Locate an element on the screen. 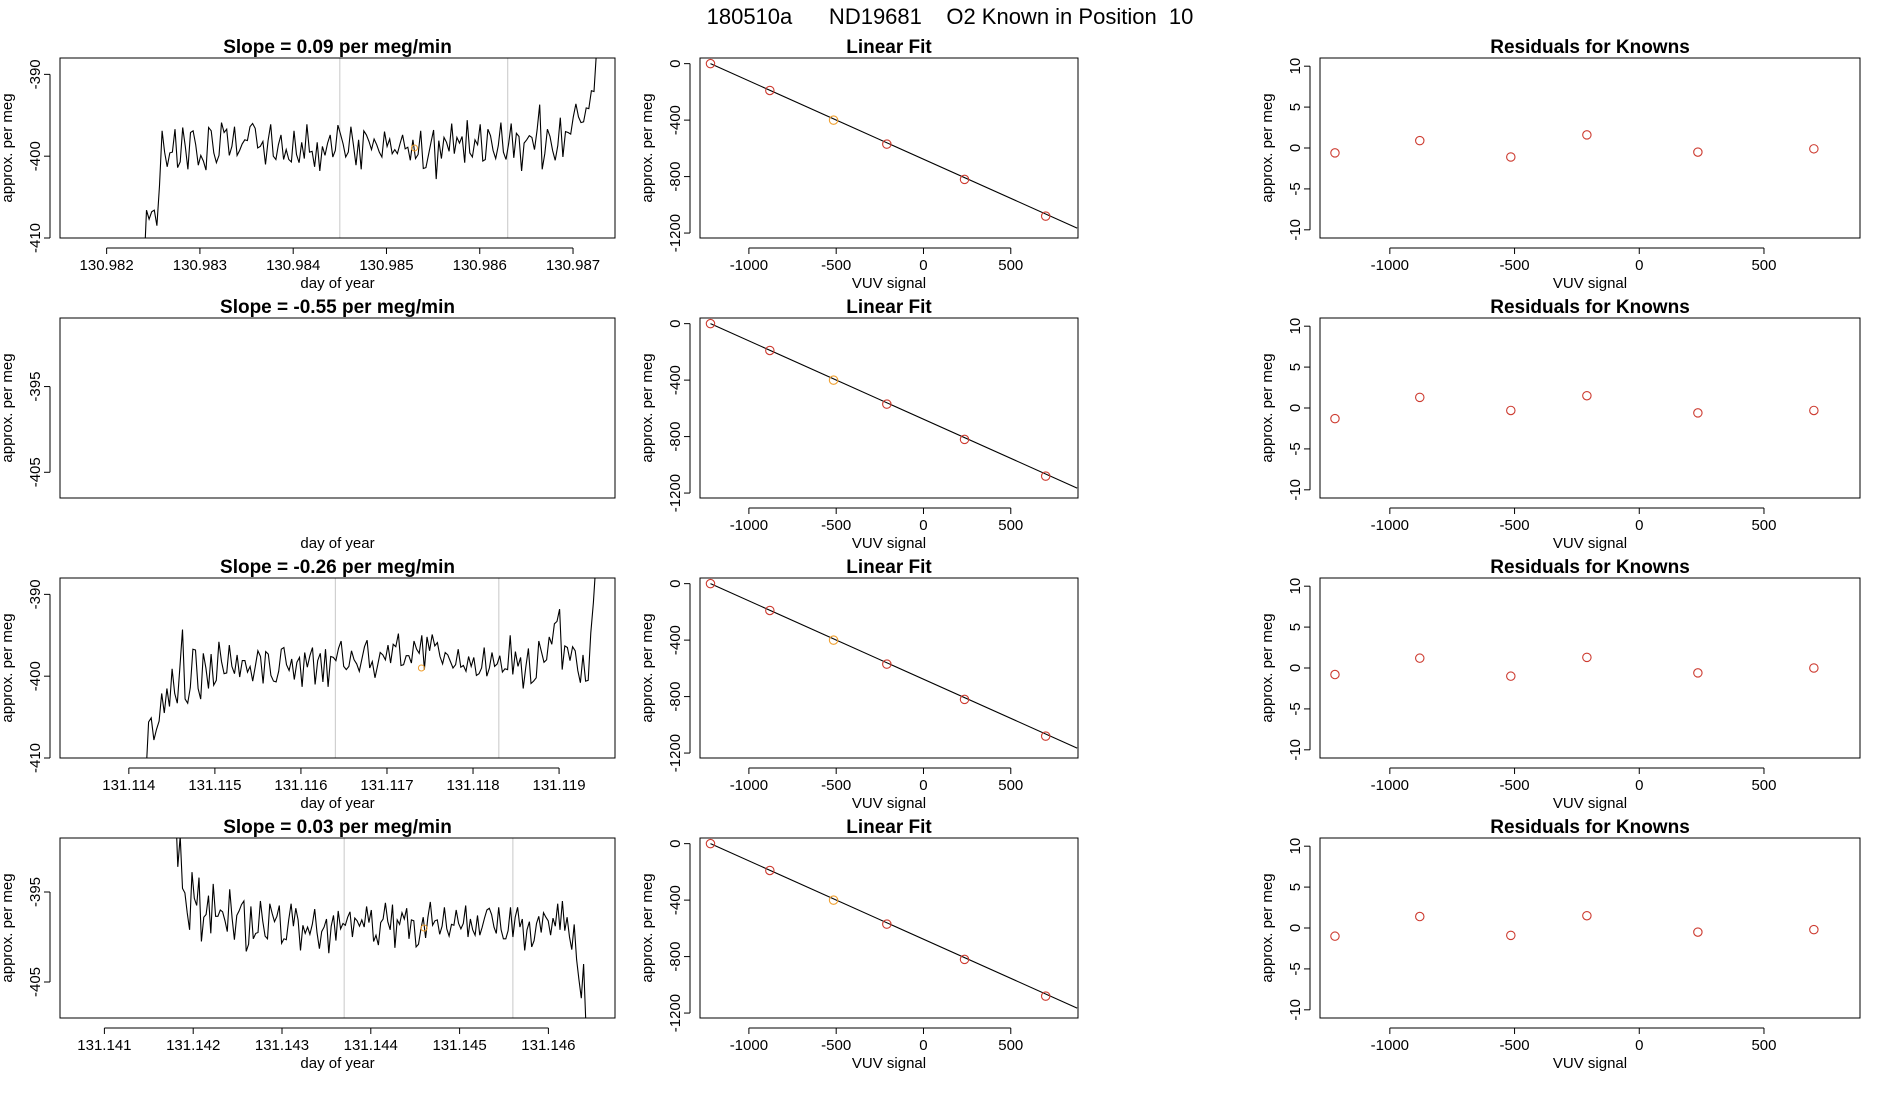  x-tick-label: 131.114 is located at coordinates (128, 785).